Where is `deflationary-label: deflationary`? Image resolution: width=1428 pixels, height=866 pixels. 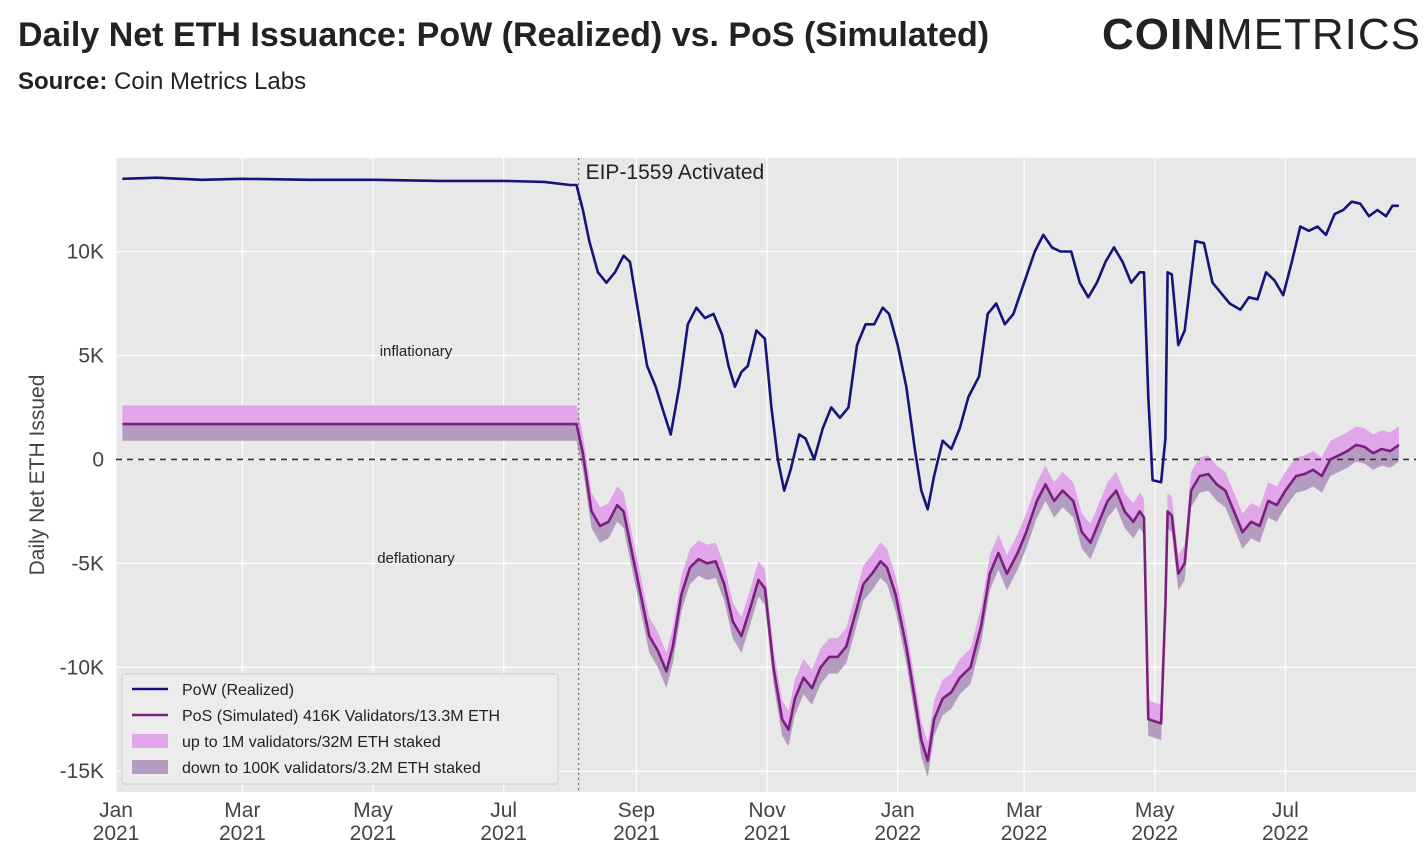
deflationary-label: deflationary is located at coordinates (416, 558).